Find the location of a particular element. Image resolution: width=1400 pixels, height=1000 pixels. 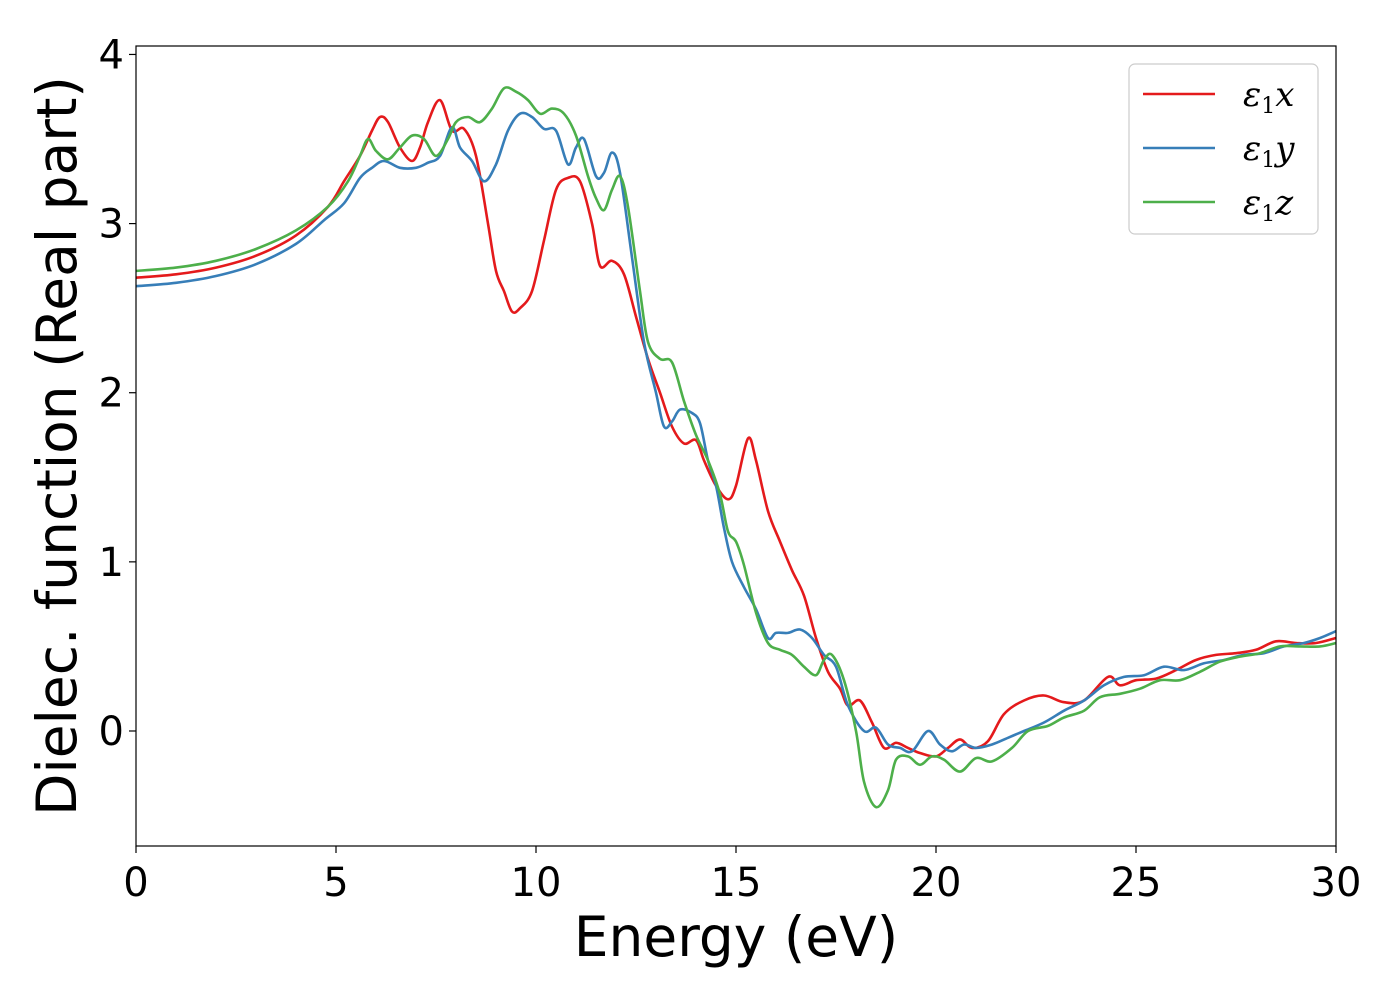

y-axis-label: Dielec. function (Real part) is located at coordinates (57, 446).